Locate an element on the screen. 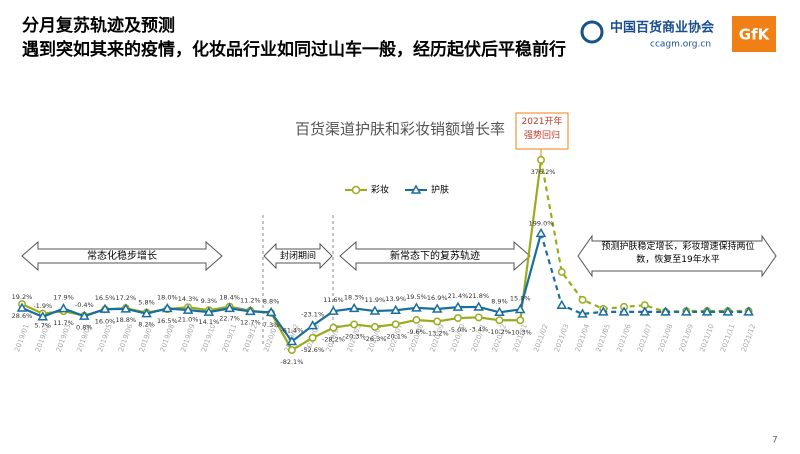 Image resolution: width=800 pixels, height=454 pixels. data-label: 28.6% is located at coordinates (22, 316).